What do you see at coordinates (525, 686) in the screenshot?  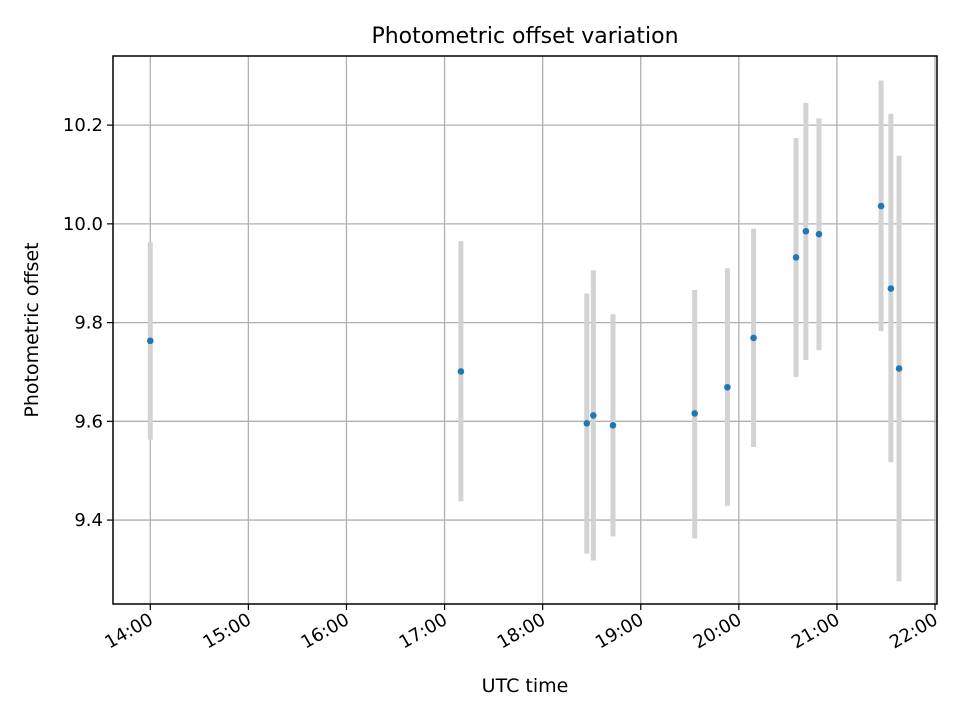 I see `x-axis-label: UTC time` at bounding box center [525, 686].